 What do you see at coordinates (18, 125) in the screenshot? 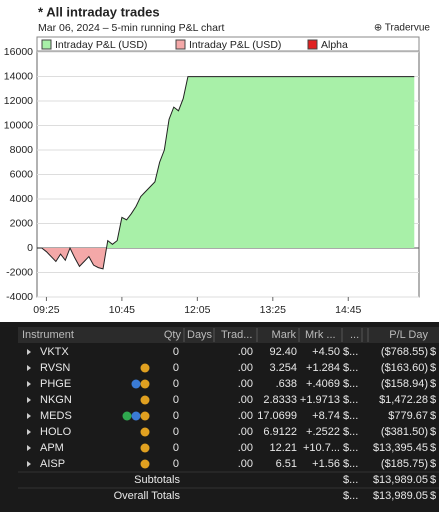
I see `y-tick-label: 10000` at bounding box center [18, 125].